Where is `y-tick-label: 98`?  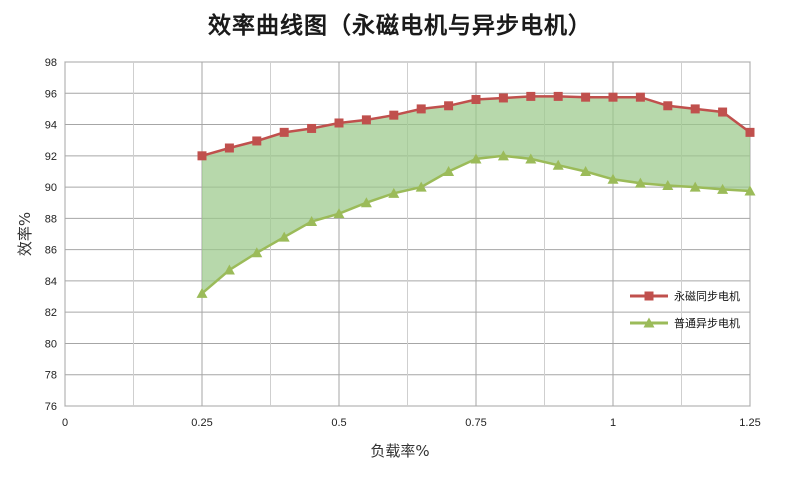 y-tick-label: 98 is located at coordinates (51, 63).